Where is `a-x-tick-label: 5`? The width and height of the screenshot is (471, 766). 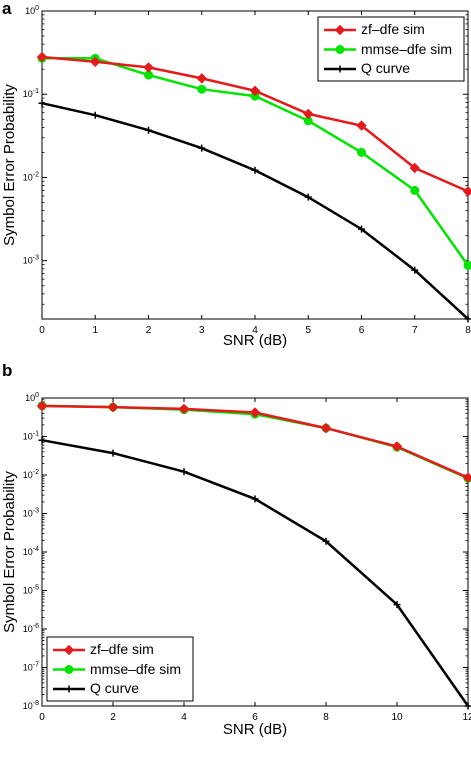
a-x-tick-label: 5 is located at coordinates (308, 330).